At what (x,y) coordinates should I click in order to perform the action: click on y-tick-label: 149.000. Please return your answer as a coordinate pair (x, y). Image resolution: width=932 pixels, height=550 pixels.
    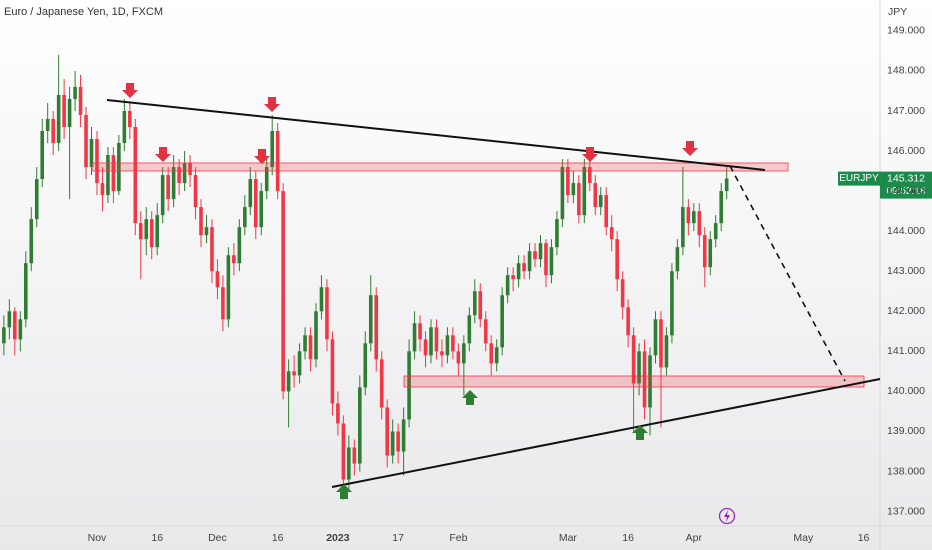
    Looking at the image, I should click on (906, 31).